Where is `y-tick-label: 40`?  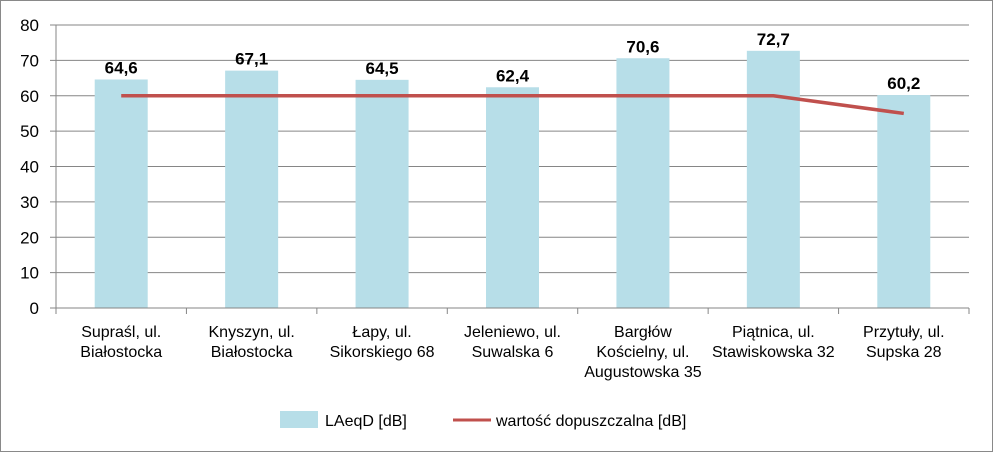
y-tick-label: 40 is located at coordinates (29, 167).